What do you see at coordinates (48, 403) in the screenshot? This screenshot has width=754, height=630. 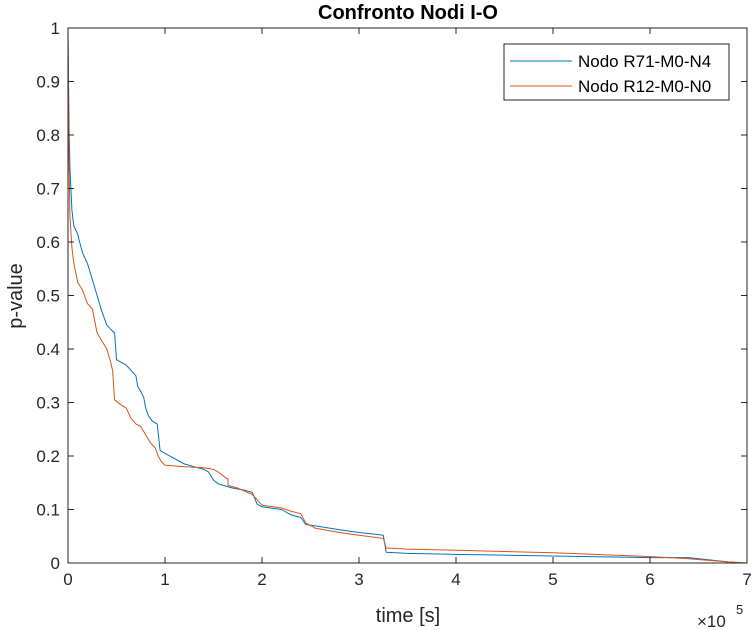 I see `y-tick-label: 0.3` at bounding box center [48, 403].